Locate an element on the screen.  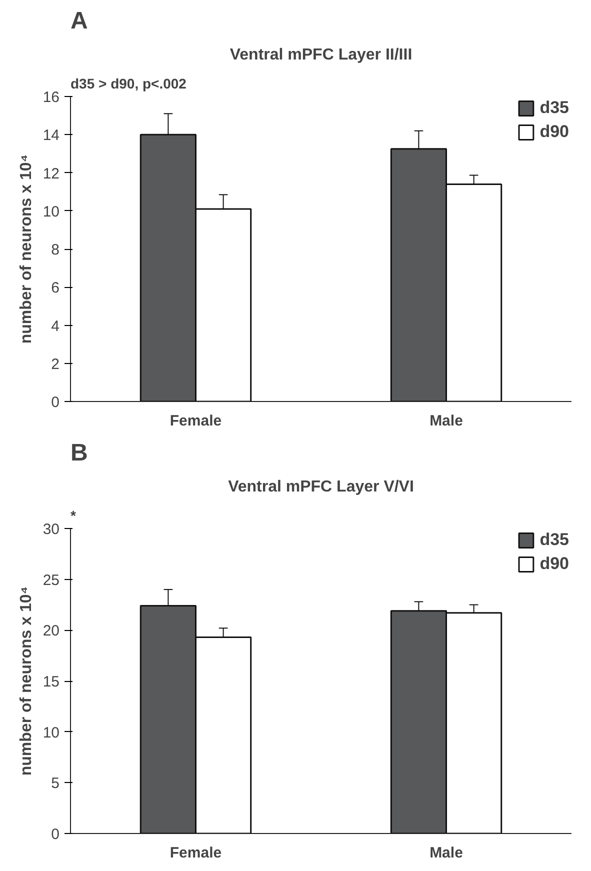
y-tick-label: 16 is located at coordinates (51, 97).